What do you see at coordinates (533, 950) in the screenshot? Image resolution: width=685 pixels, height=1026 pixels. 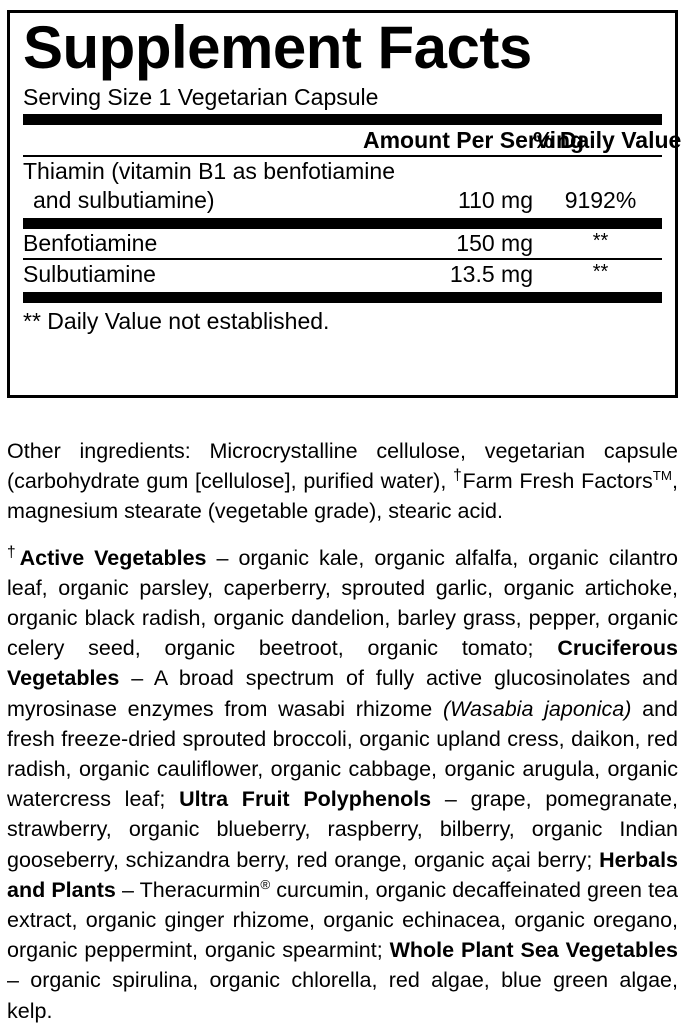 I see `group-heading-whole-plant-sea-vegetables: Whole Plant Sea Vegetables` at bounding box center [533, 950].